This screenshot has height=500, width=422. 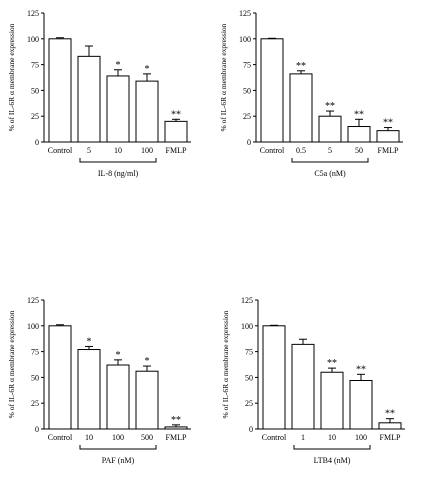 What do you see at coordinates (332, 460) in the screenshot?
I see `group-label: LTB4 (nM)` at bounding box center [332, 460].